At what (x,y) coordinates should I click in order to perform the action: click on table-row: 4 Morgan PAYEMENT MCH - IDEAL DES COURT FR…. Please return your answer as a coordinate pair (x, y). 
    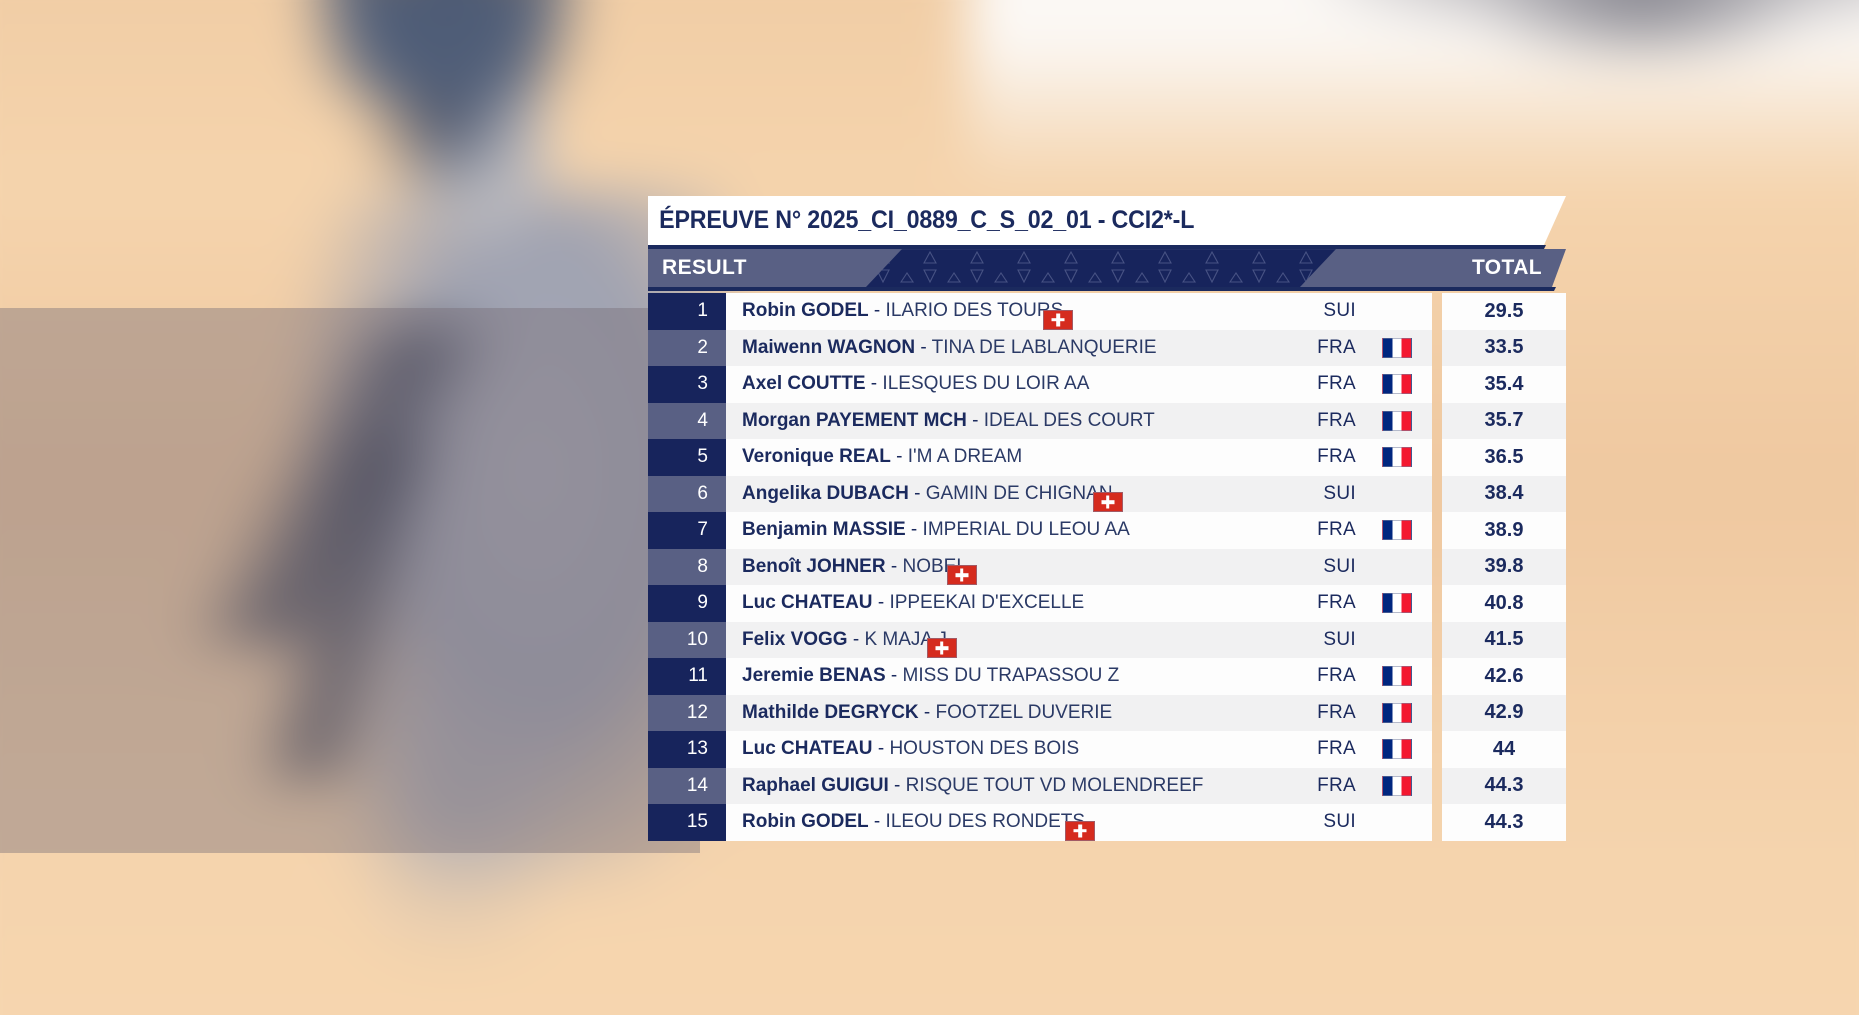
    Looking at the image, I should click on (1107, 421).